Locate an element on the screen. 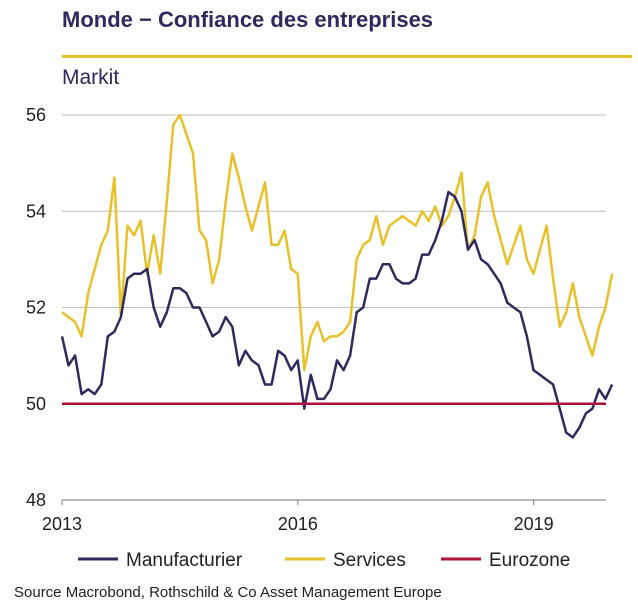 The image size is (638, 611). legend: Manufacturier Services Eurozone is located at coordinates (324, 560).